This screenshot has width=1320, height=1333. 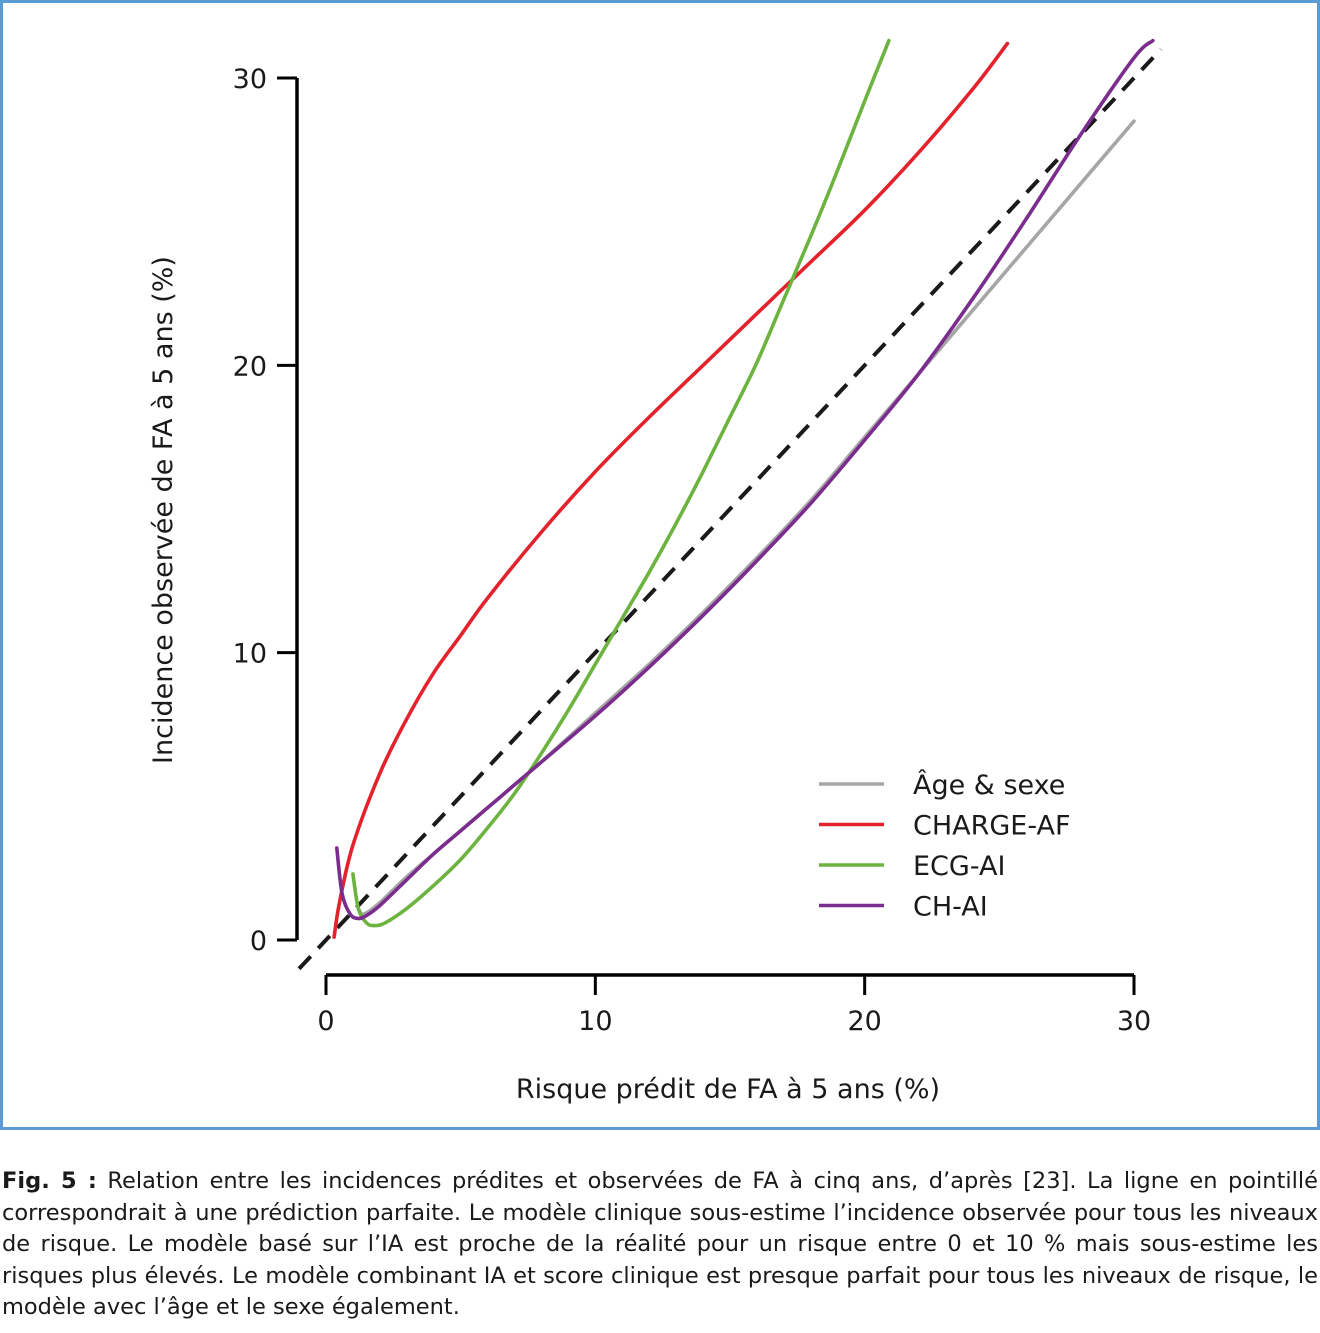 What do you see at coordinates (49, 1181) in the screenshot?
I see `figure-label: Fig. 5 :` at bounding box center [49, 1181].